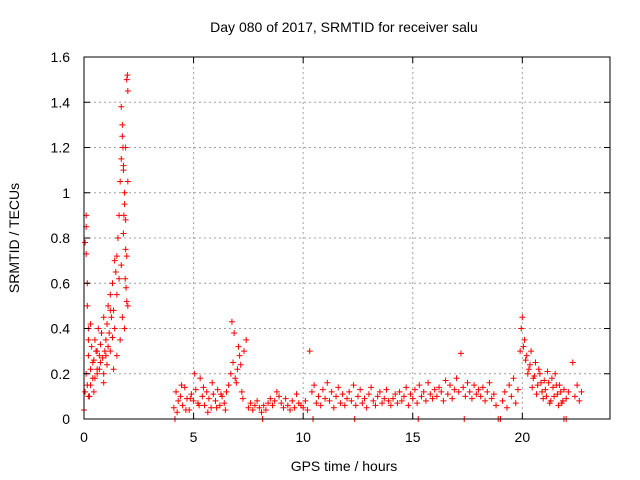  What do you see at coordinates (61, 148) in the screenshot?
I see `y-tick-label: 1.2` at bounding box center [61, 148].